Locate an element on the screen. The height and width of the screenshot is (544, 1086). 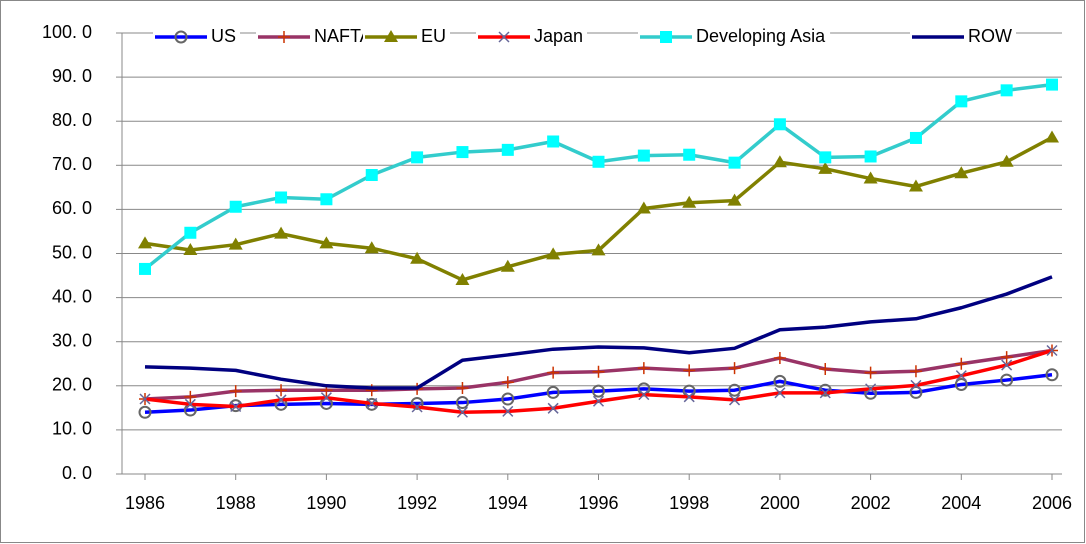
legend-label: US is located at coordinates (223, 36).